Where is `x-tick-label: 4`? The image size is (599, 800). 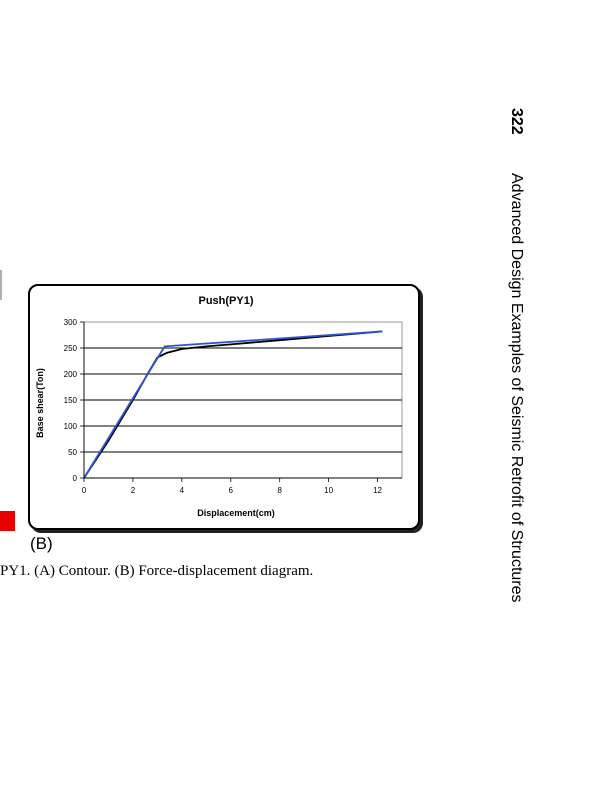
x-tick-label: 4 is located at coordinates (182, 490).